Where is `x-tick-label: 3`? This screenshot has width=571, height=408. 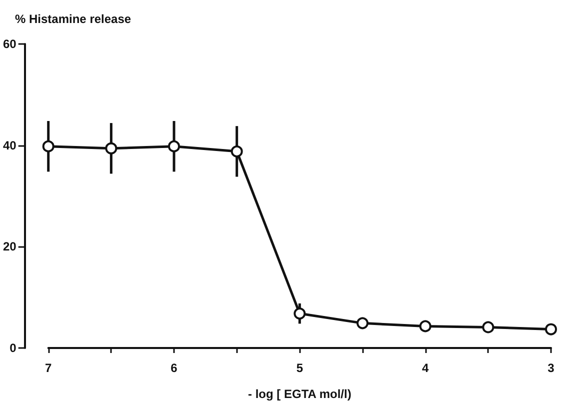
x-tick-label: 3 is located at coordinates (551, 368).